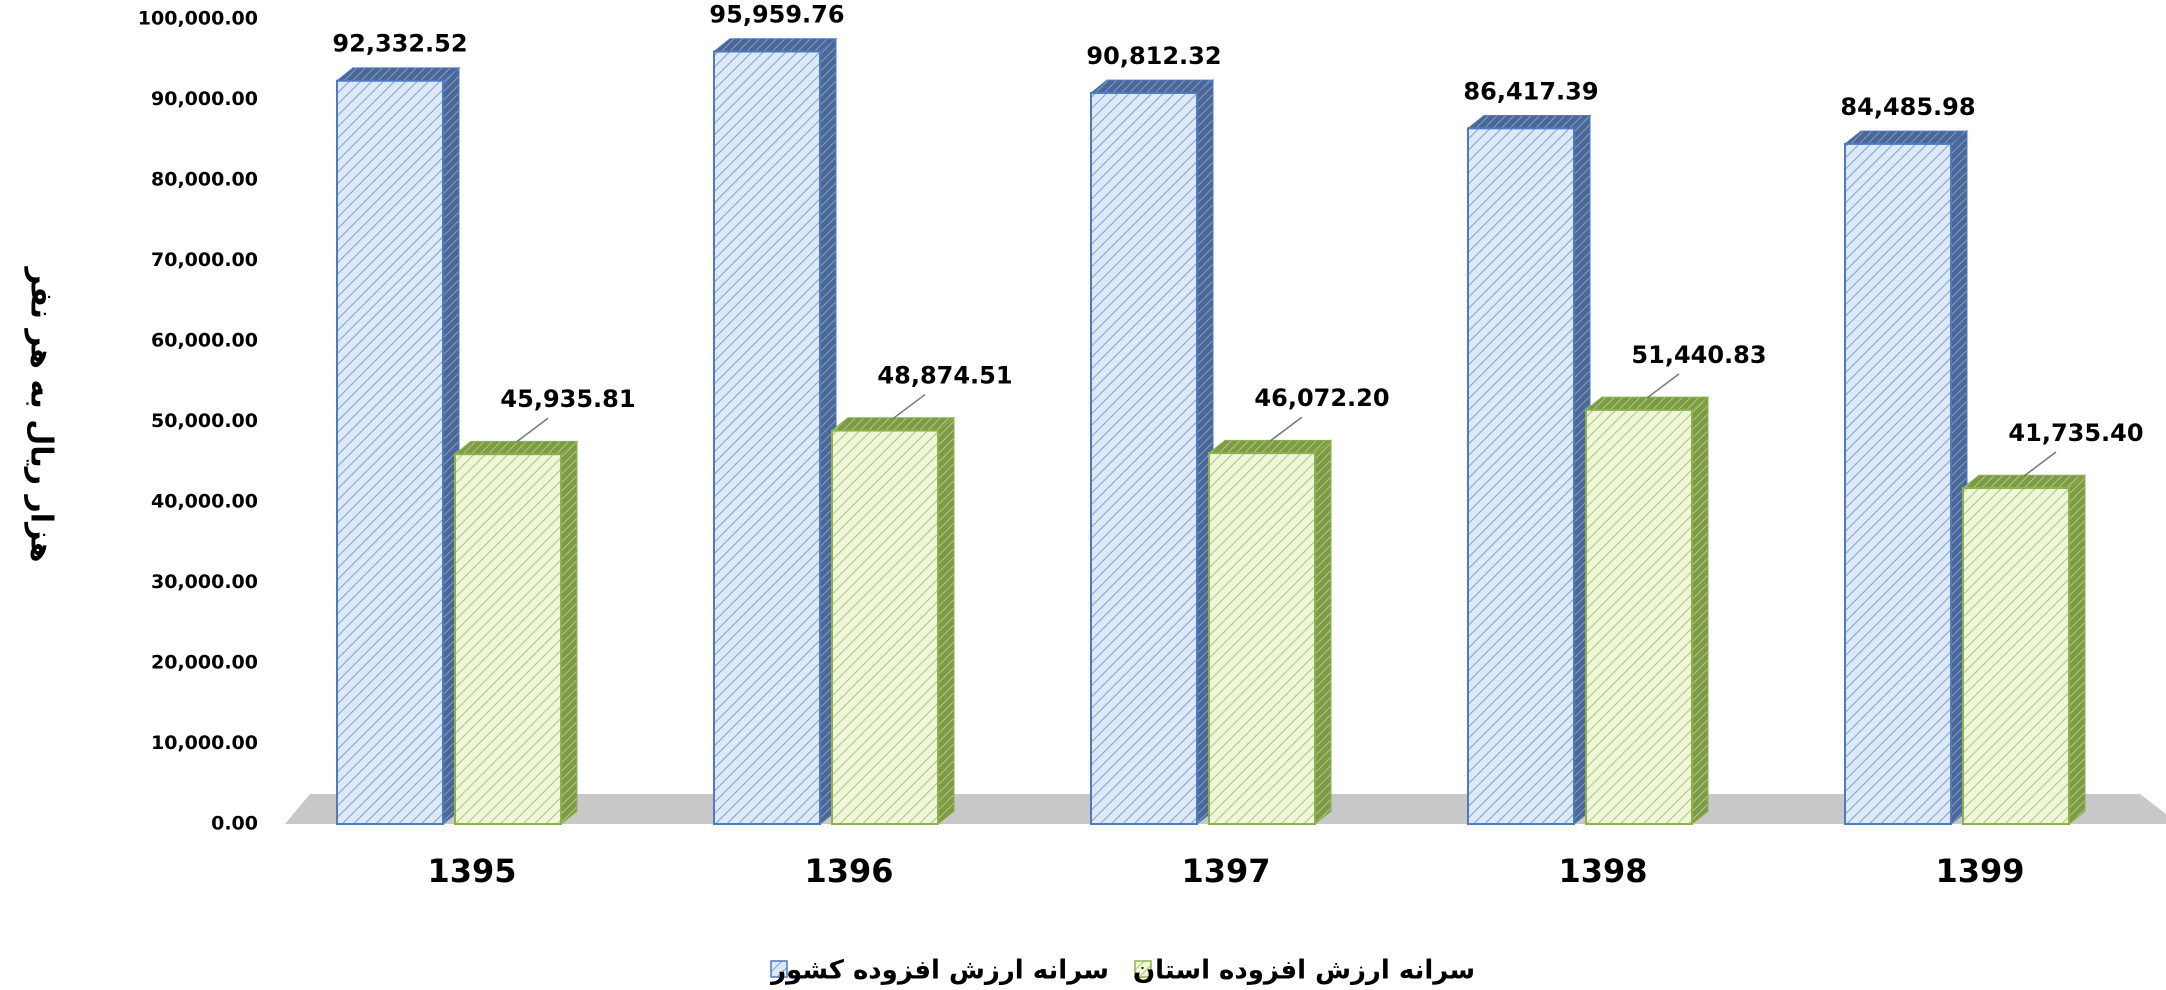  Describe the element at coordinates (204, 502) in the screenshot. I see `y-tick-label: 40,000.00` at that location.